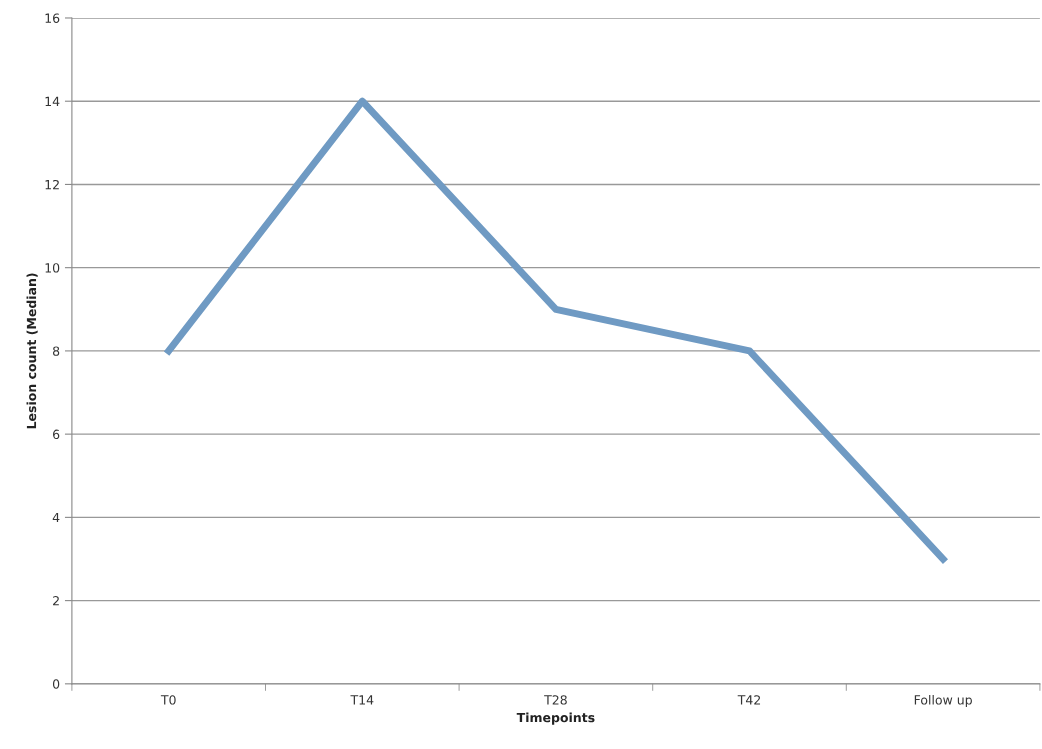 The image size is (1042, 749). Describe the element at coordinates (168, 700) in the screenshot. I see `x-tick-label: T0` at that location.